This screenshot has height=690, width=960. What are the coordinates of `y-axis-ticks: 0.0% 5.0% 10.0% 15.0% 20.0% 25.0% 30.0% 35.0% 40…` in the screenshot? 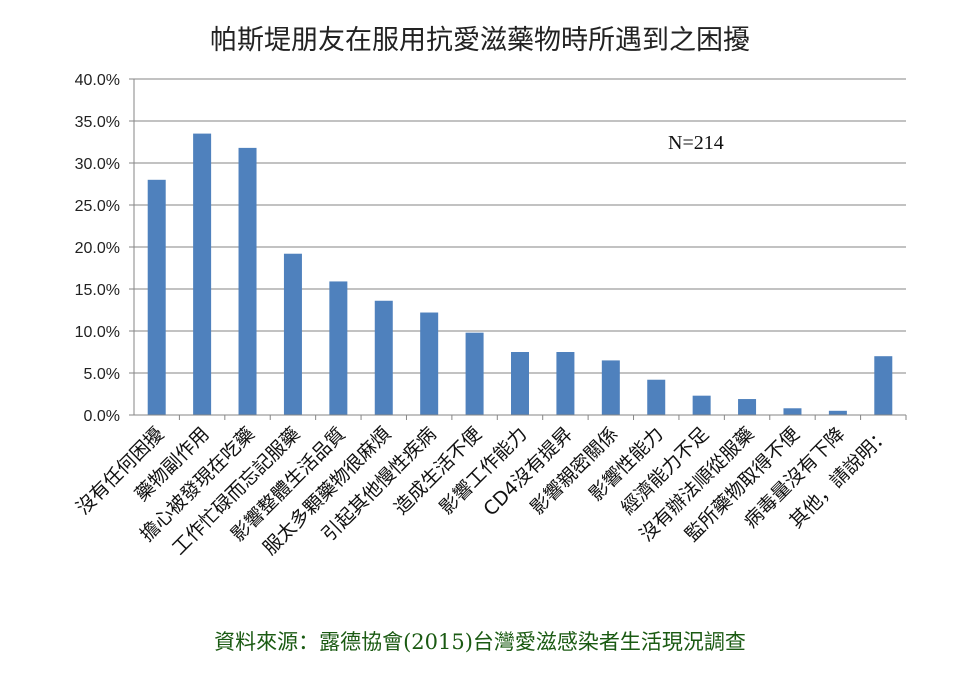 It's located at (104, 248).